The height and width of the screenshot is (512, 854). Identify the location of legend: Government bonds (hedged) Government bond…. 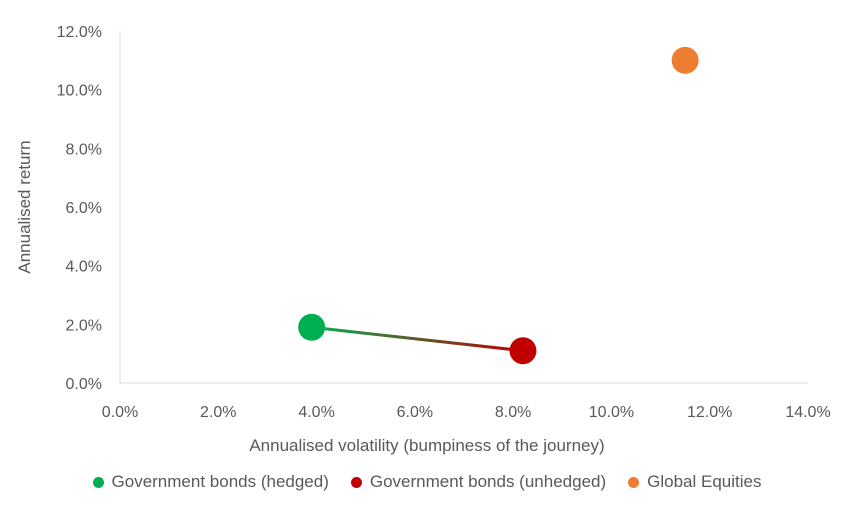
(427, 482).